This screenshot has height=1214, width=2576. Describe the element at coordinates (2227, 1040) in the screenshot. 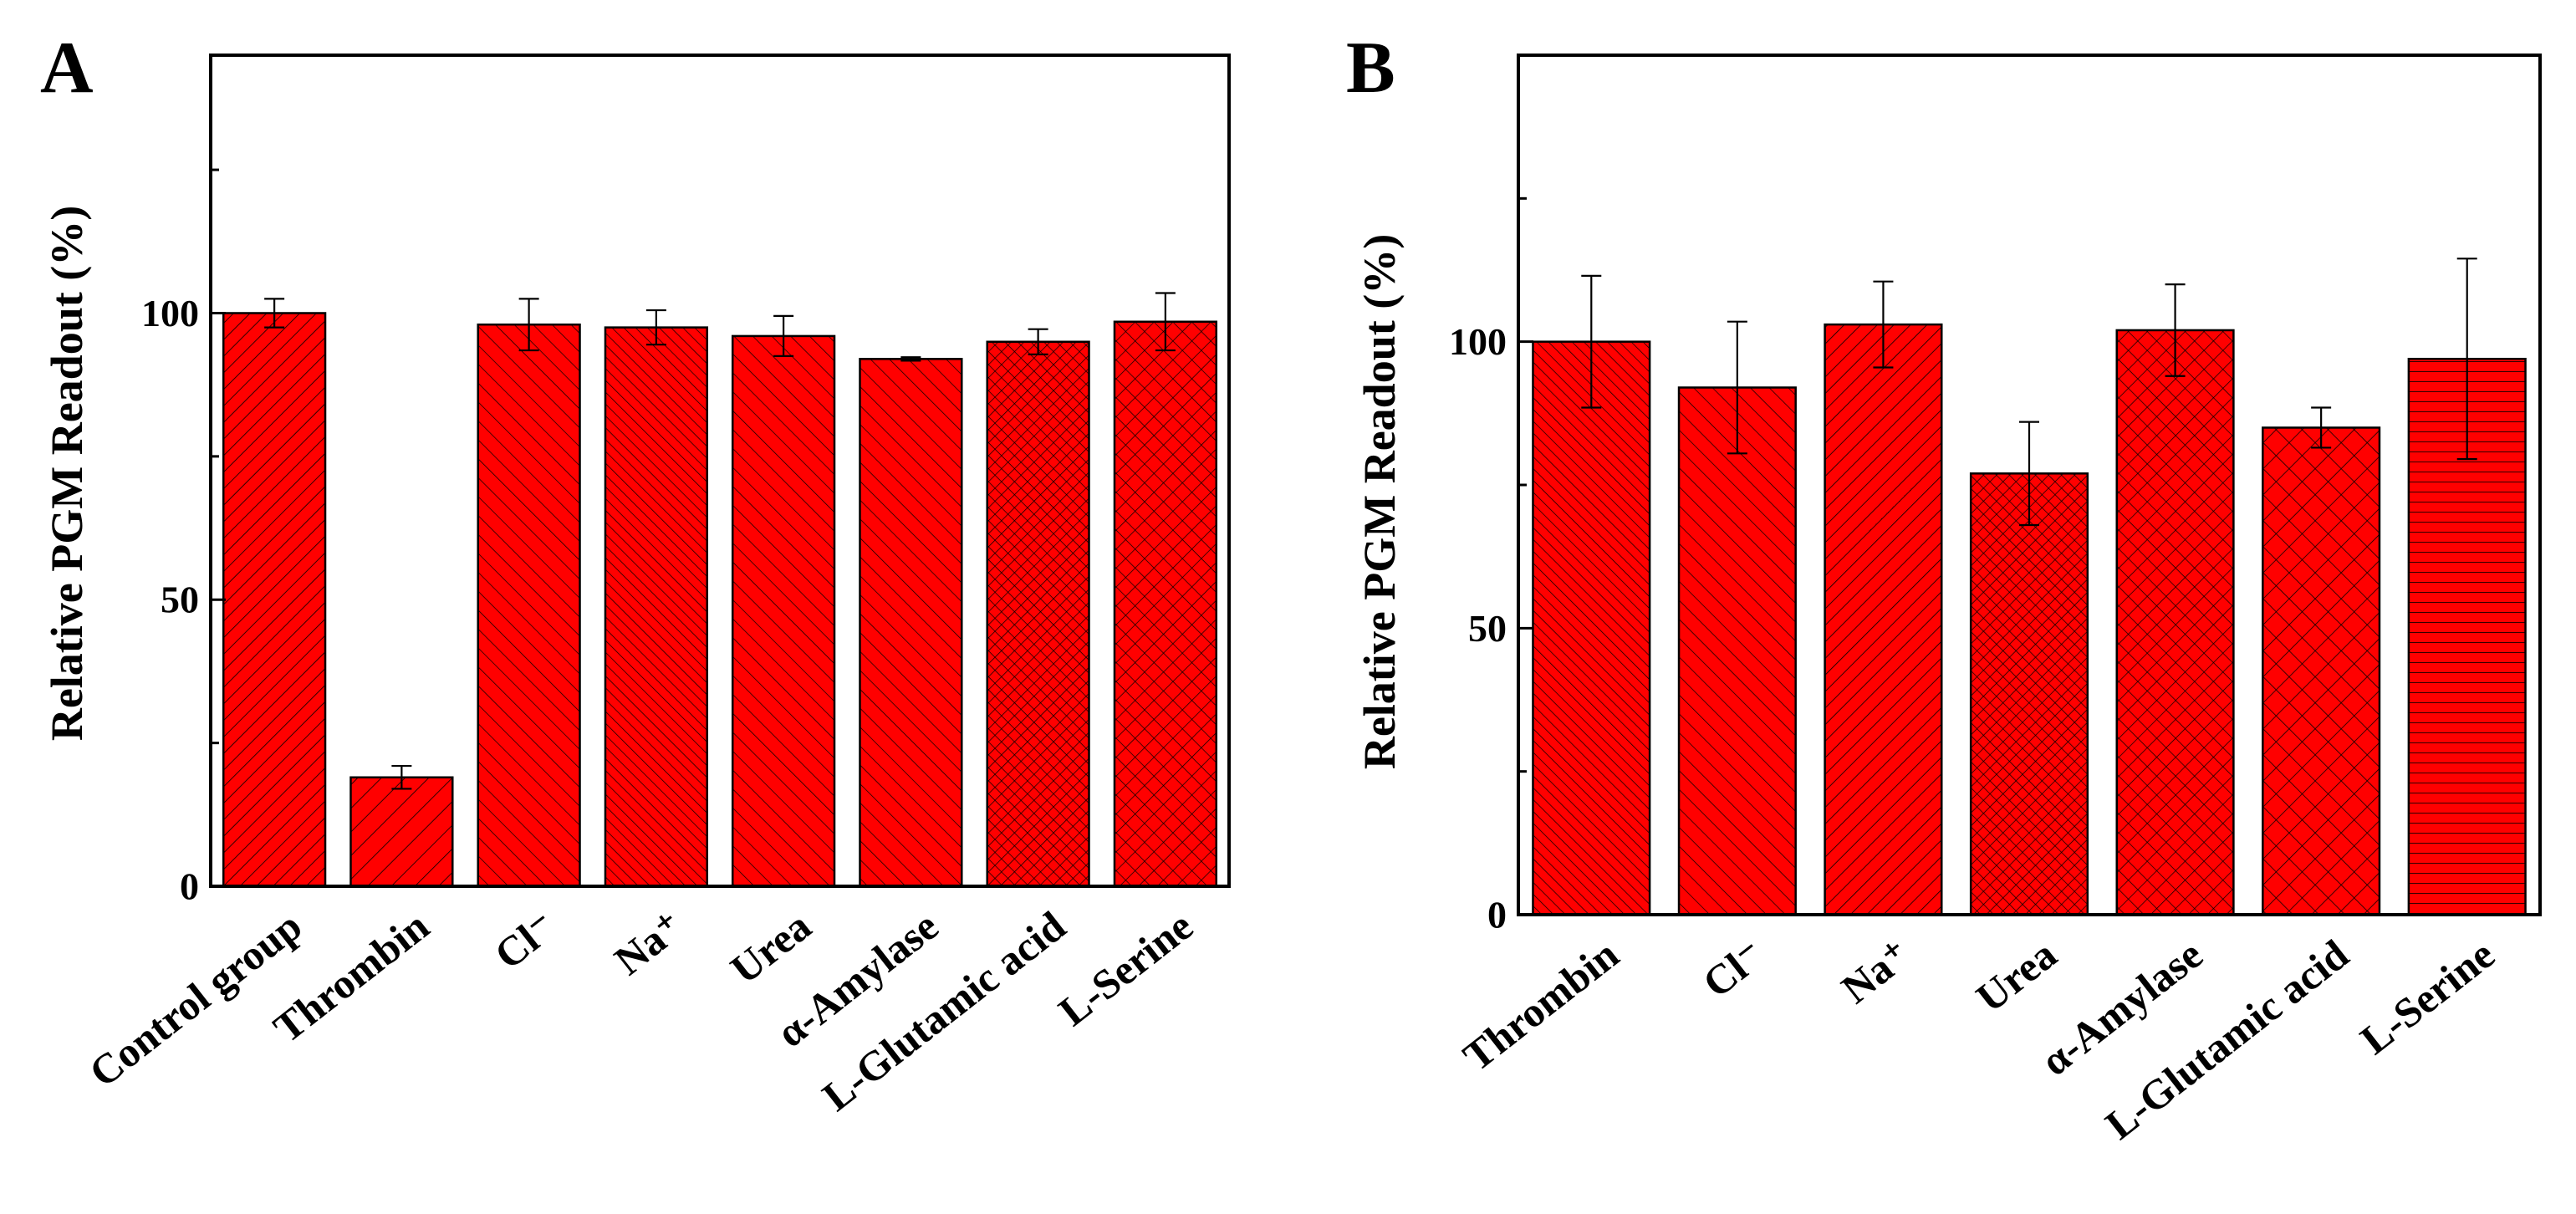

I see `x-tick-label: L-Glutamic acid` at that location.